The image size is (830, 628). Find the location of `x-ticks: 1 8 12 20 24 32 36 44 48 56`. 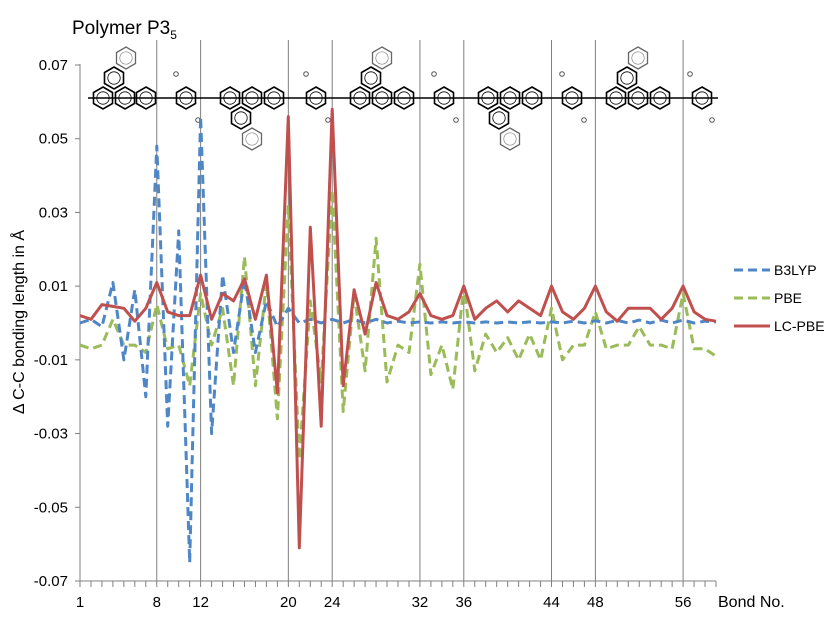

x-ticks: 1 8 12 20 24 32 36 44 48 56 is located at coordinates (396, 596).